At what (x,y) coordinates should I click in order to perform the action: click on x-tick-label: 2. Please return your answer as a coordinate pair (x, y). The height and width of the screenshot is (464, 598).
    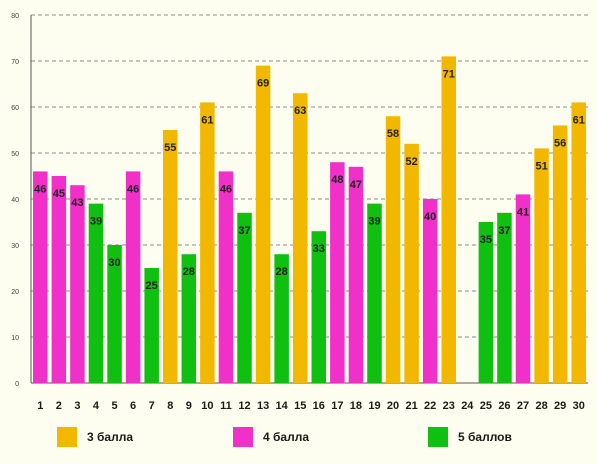
    Looking at the image, I should click on (59, 406).